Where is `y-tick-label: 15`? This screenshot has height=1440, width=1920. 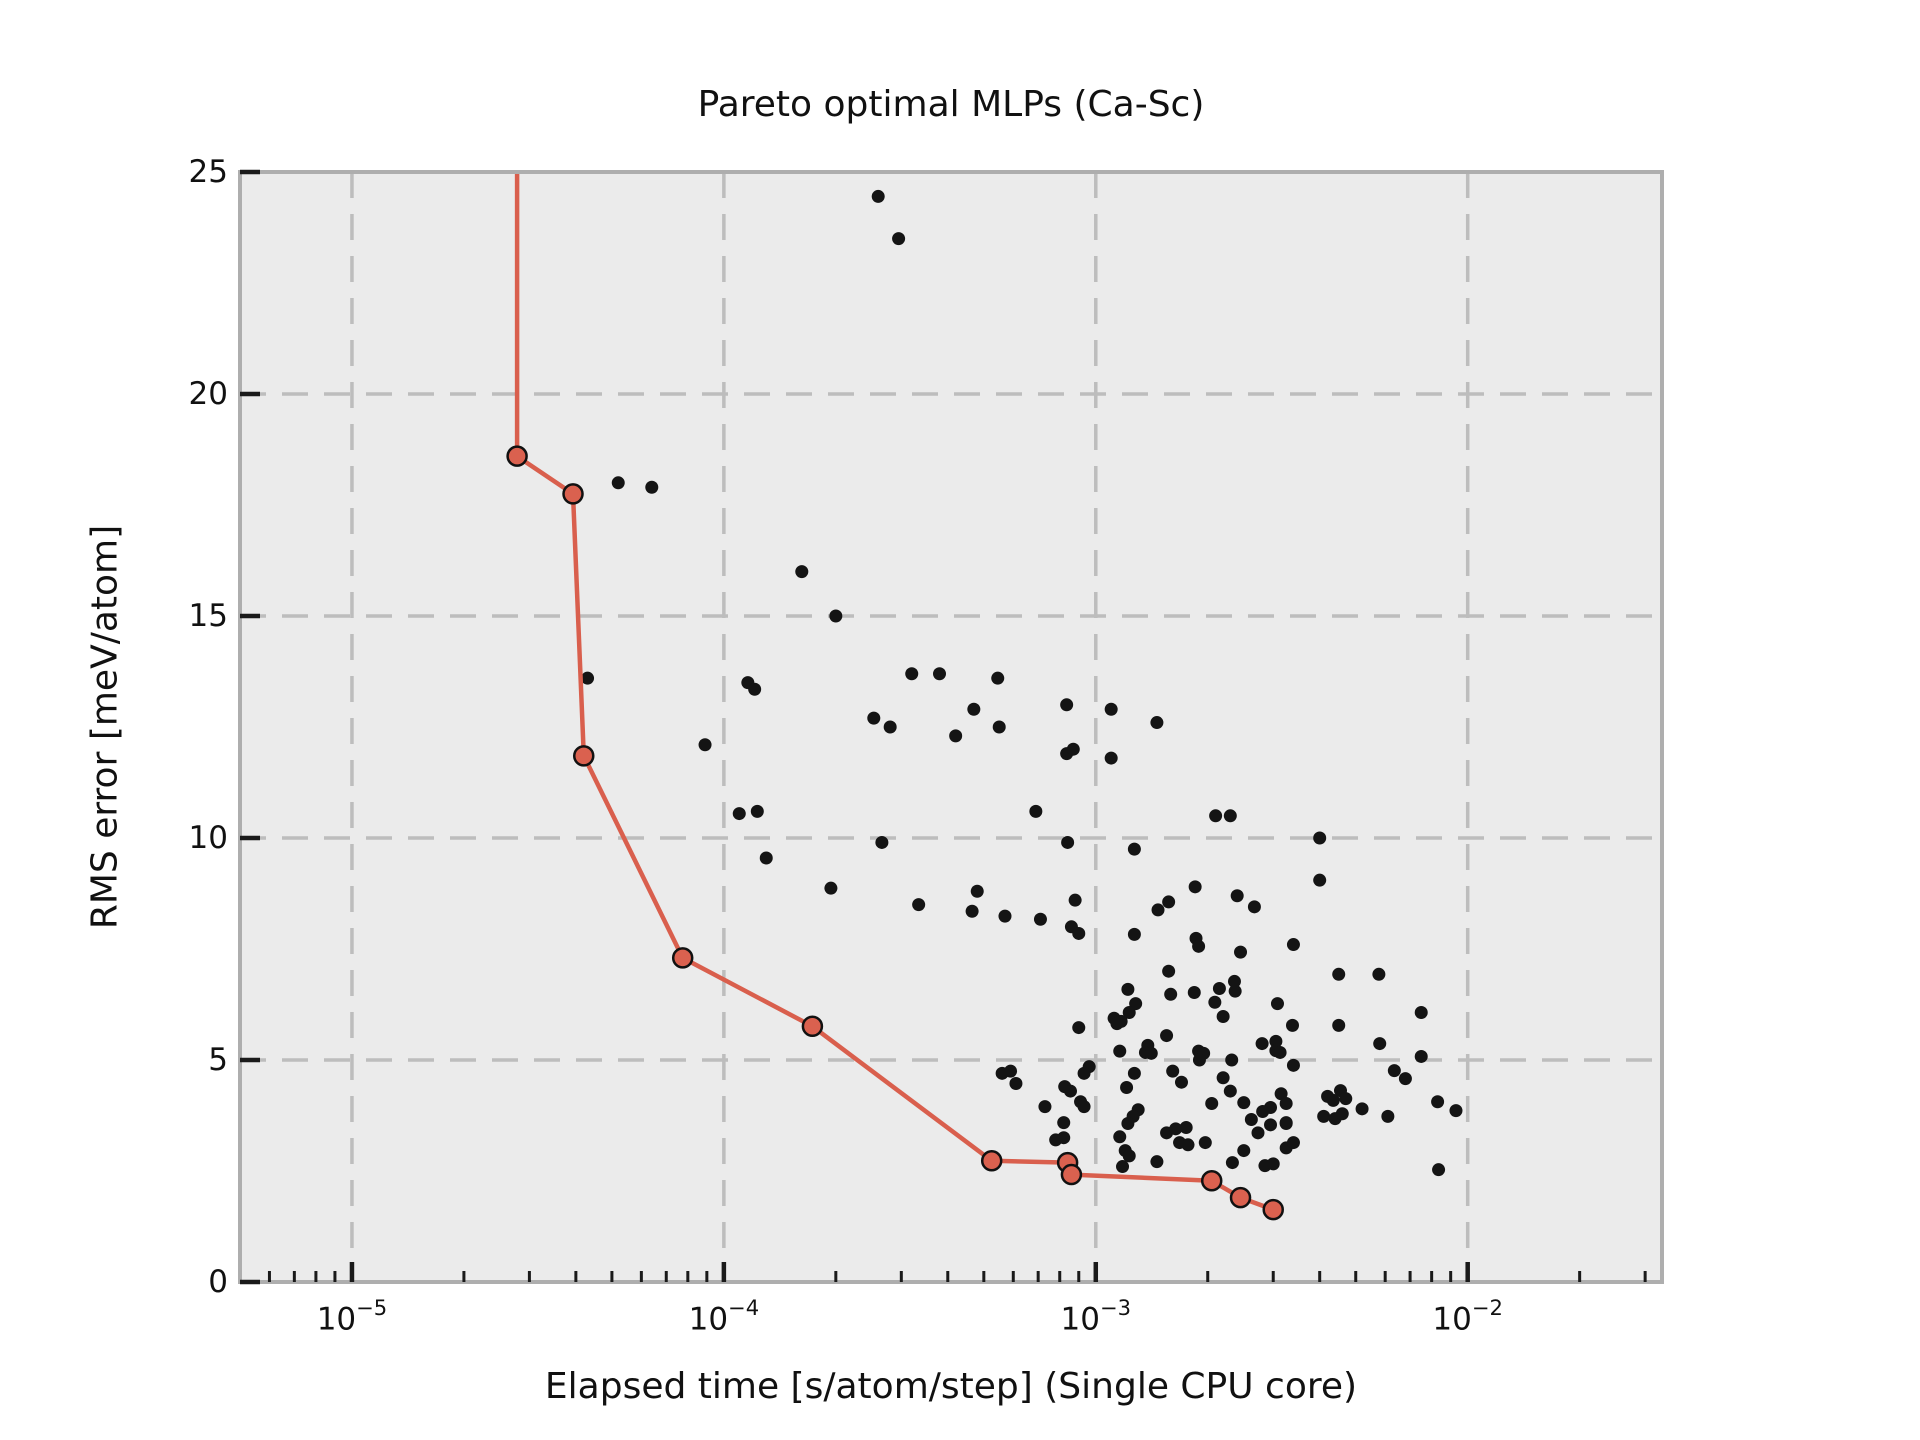
y-tick-label: 15 is located at coordinates (208, 616).